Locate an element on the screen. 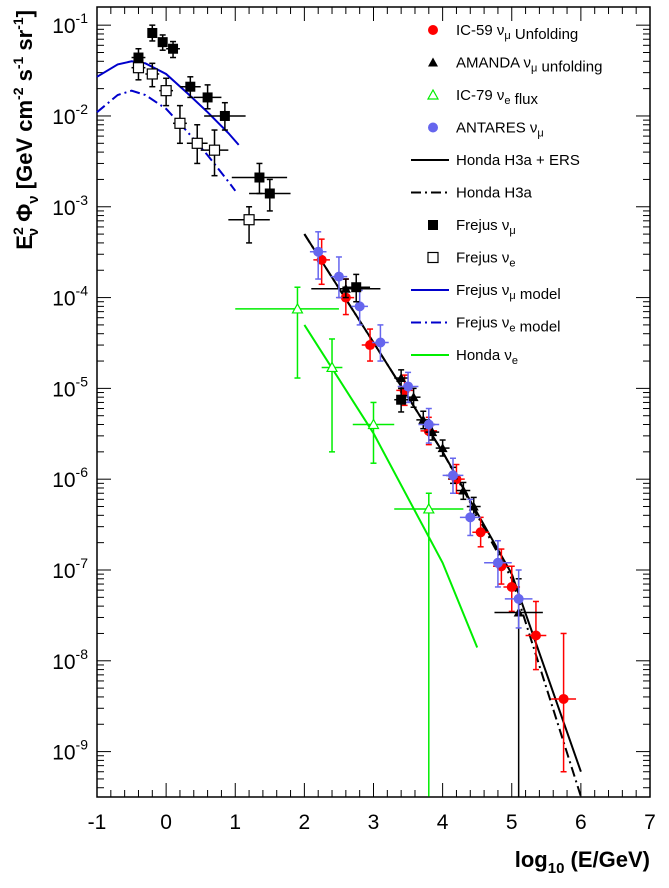  legend-item-honda_ers: Honda H3a + ERS is located at coordinates (495, 160).